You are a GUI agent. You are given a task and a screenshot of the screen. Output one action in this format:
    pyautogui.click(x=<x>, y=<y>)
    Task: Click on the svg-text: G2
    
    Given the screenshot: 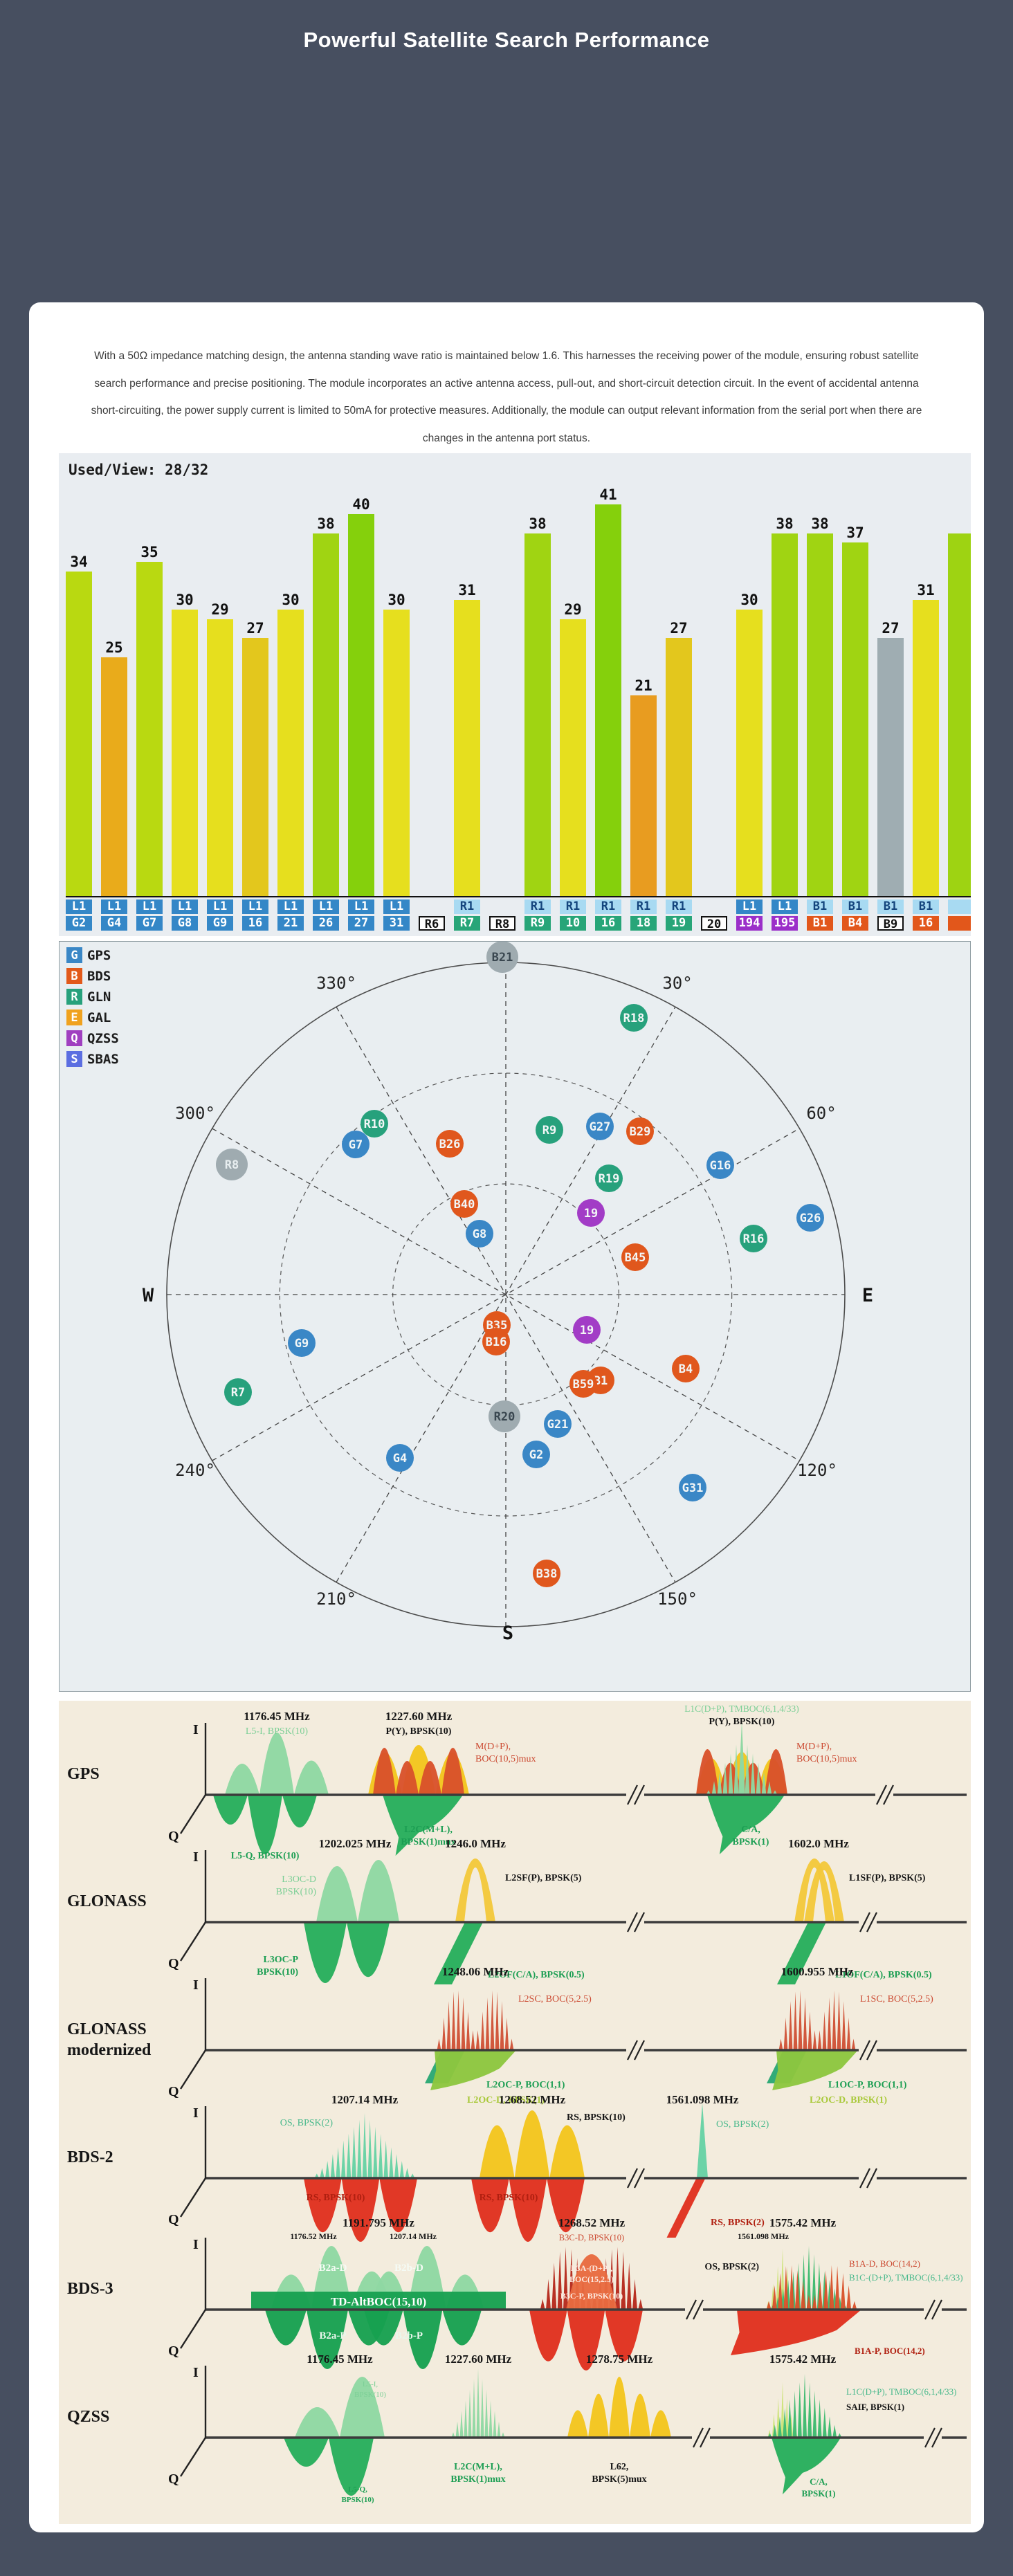 What is the action you would take?
    pyautogui.click(x=536, y=1455)
    